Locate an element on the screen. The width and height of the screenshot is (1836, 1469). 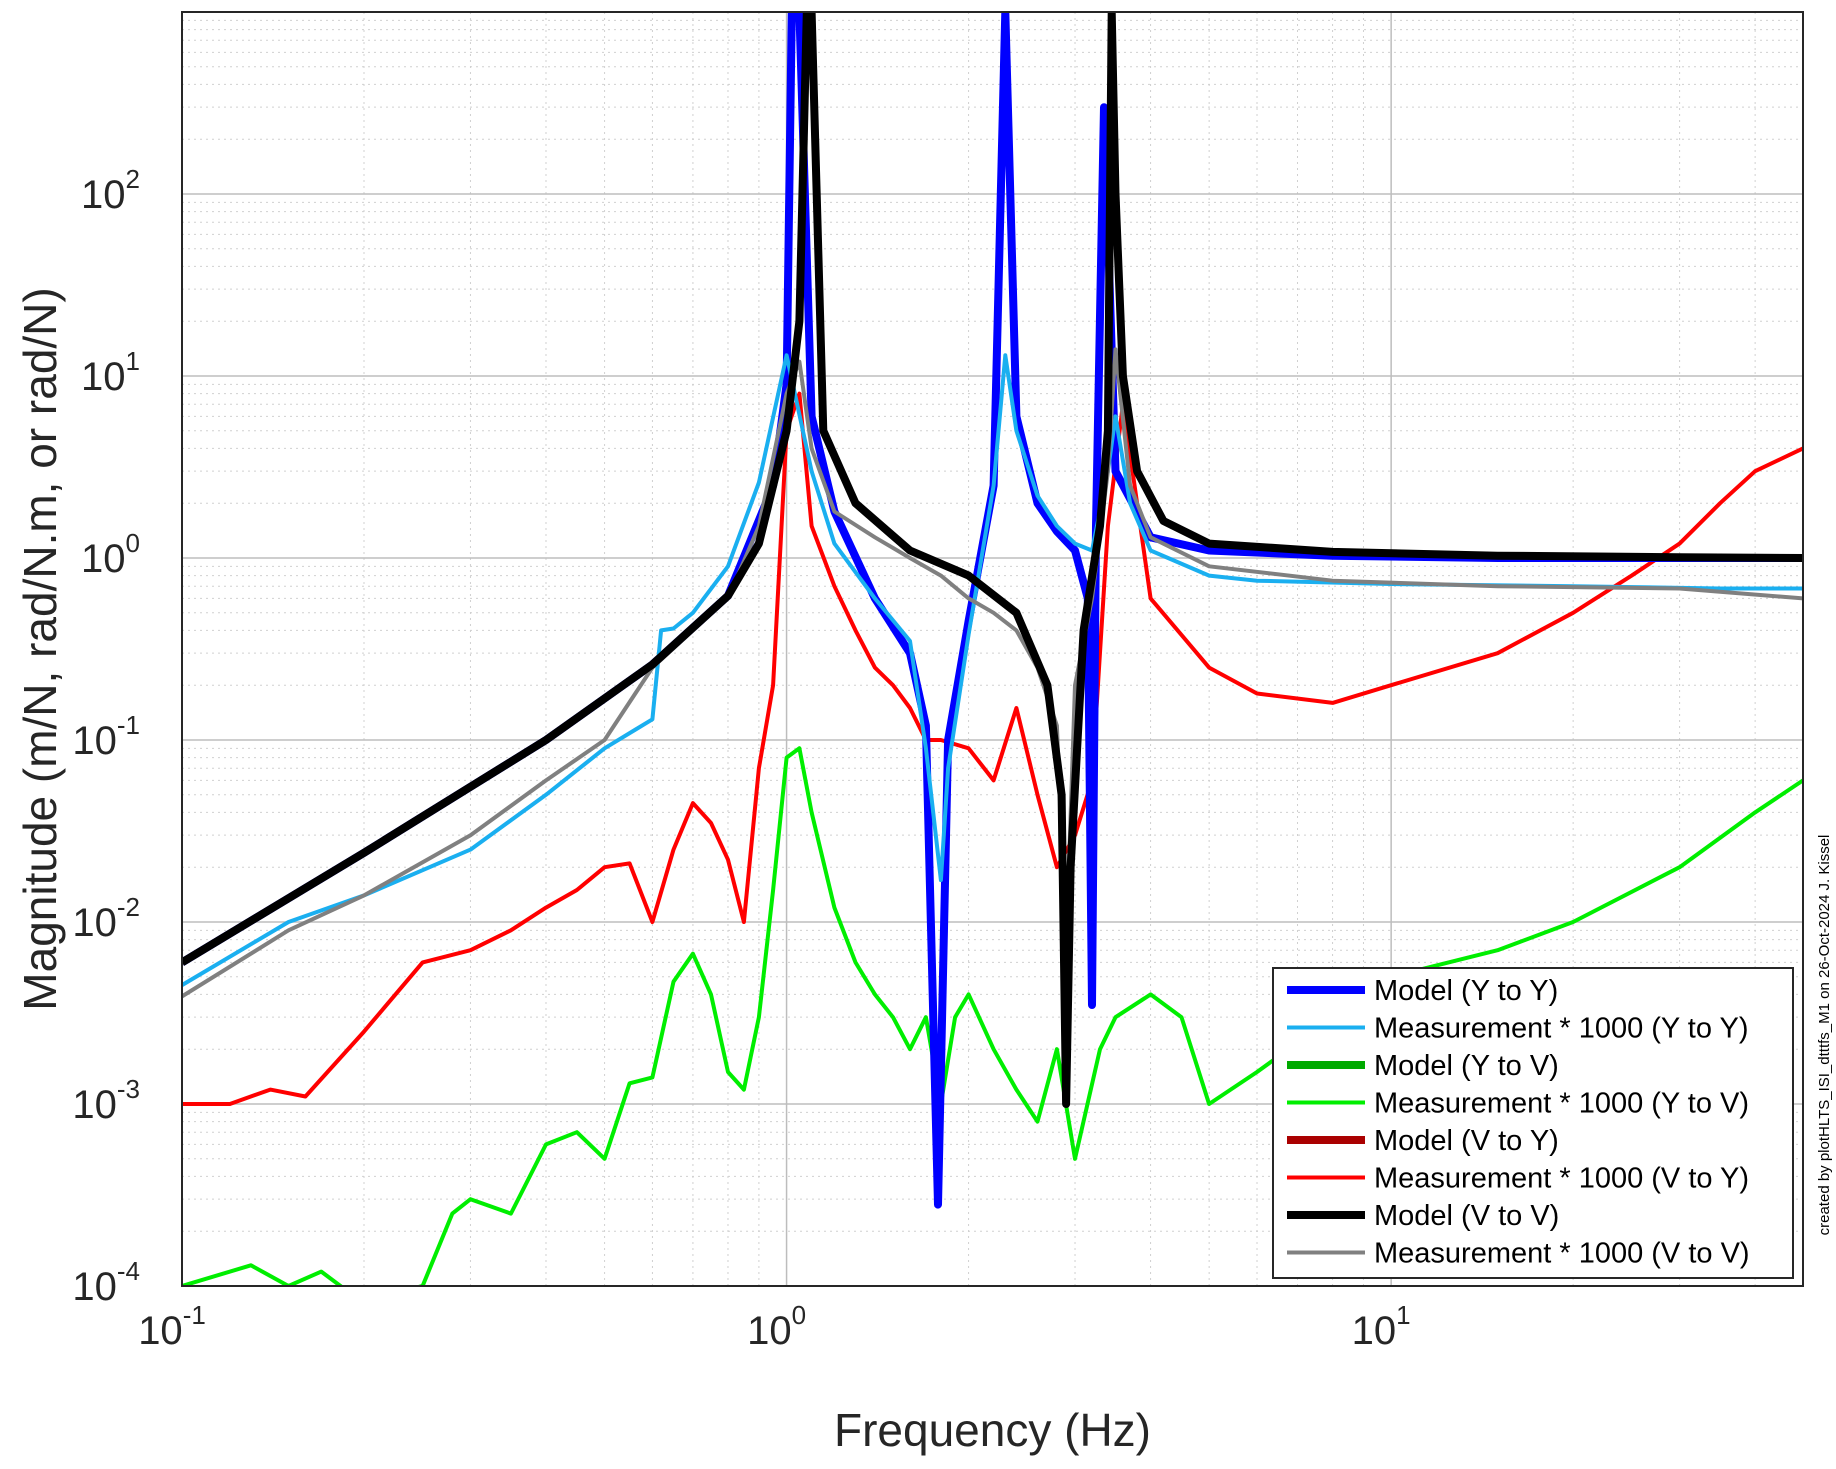
legend-entry: Model (Y to V) is located at coordinates (1466, 1066).